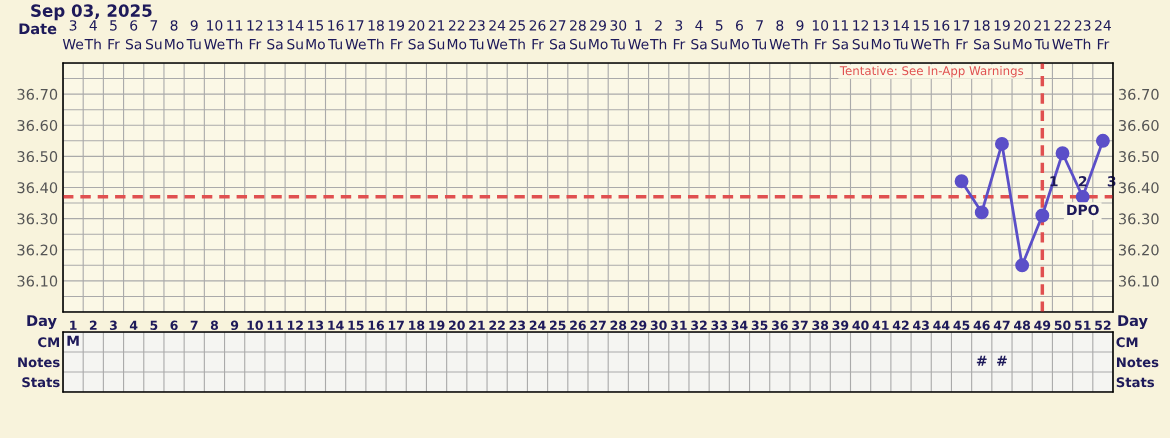  I want to click on y-tick-label: 36.40, so click(37, 188).